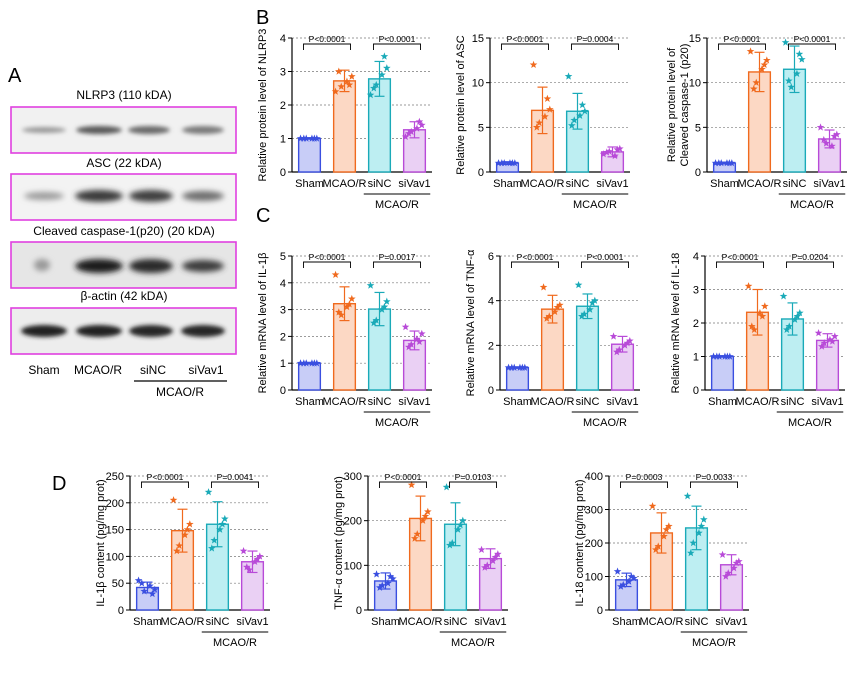 Image resolution: width=867 pixels, height=684 pixels. What do you see at coordinates (478, 84) in the screenshot?
I see `y-tick-label: 10` at bounding box center [478, 84].